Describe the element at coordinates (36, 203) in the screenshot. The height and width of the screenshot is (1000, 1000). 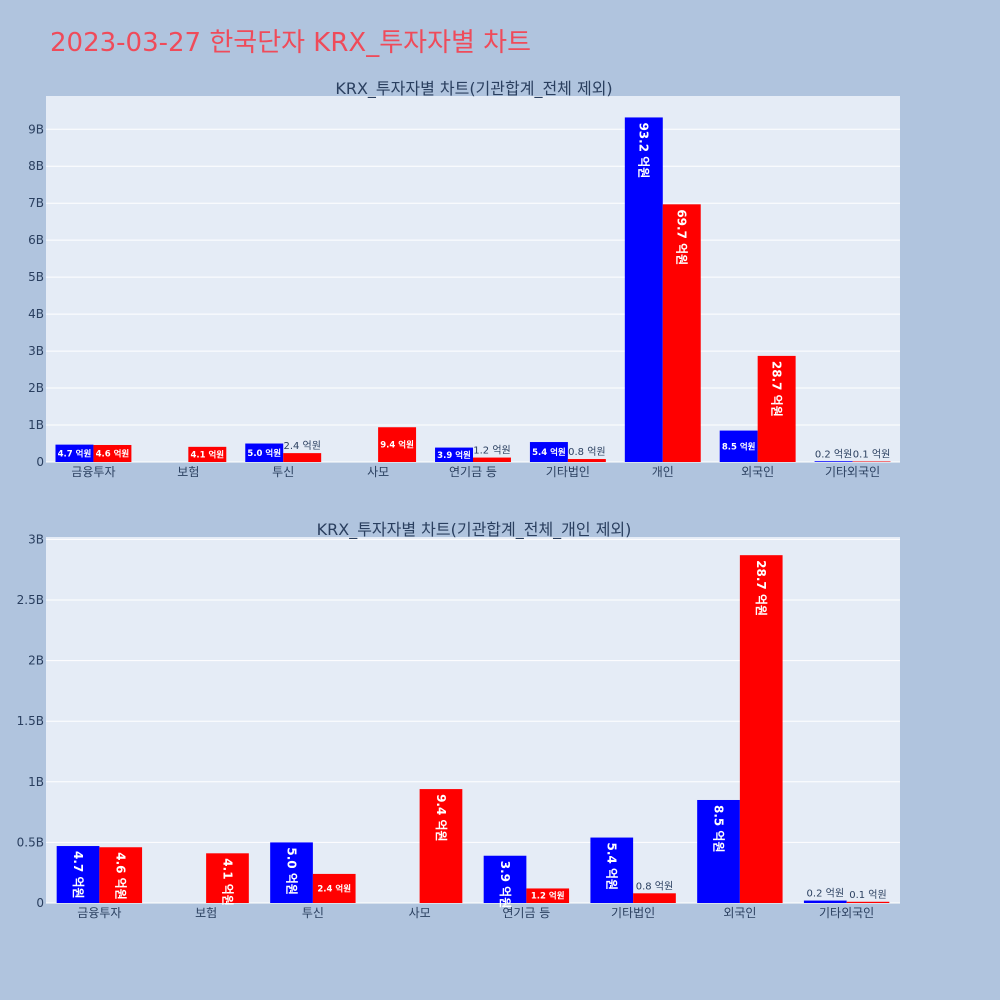
I see `y-tick-label: 7B` at that location.